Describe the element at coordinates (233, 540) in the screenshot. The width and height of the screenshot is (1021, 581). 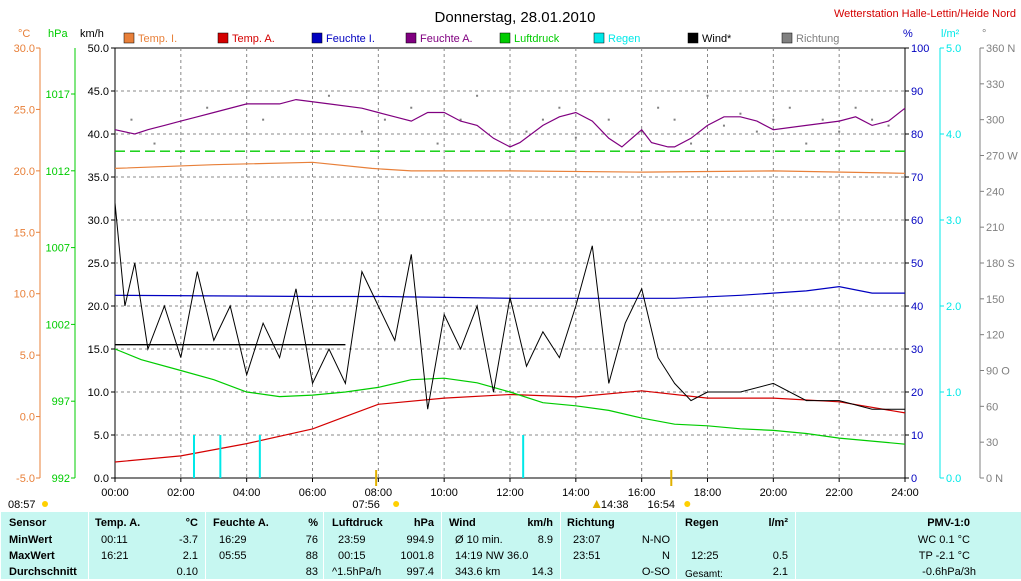
I see `hum-min-time: 16:29` at that location.